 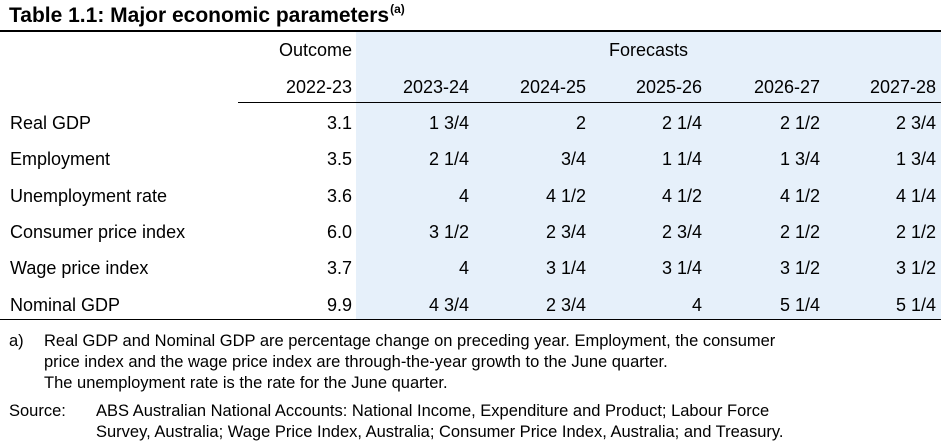 I want to click on header-rule, so click(x=589, y=102).